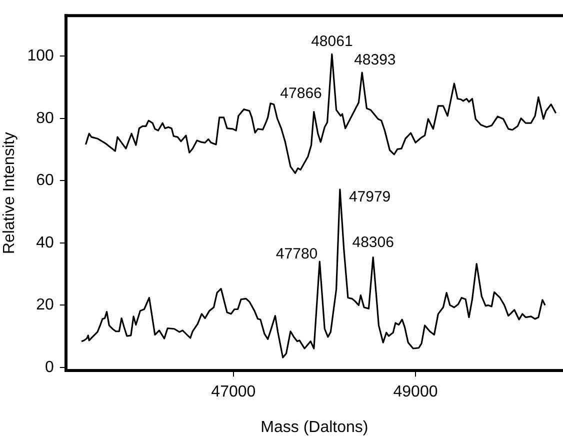 The image size is (563, 437). Describe the element at coordinates (375, 60) in the screenshot. I see `annotation: 48393` at that location.